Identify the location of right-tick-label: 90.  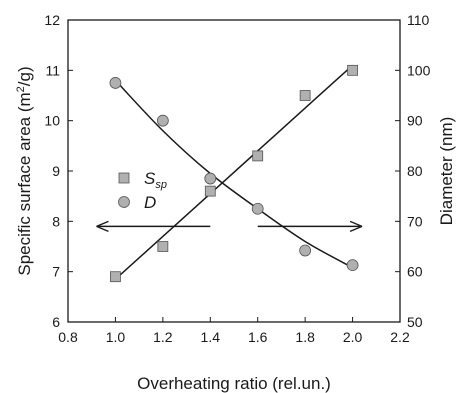
(415, 121).